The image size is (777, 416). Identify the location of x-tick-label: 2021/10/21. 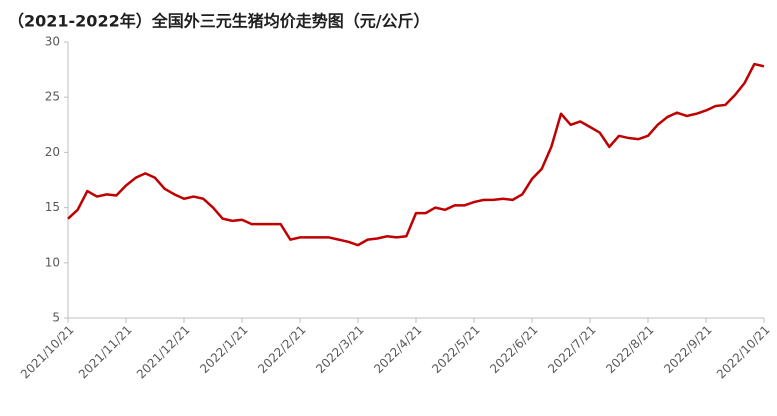
(47, 352).